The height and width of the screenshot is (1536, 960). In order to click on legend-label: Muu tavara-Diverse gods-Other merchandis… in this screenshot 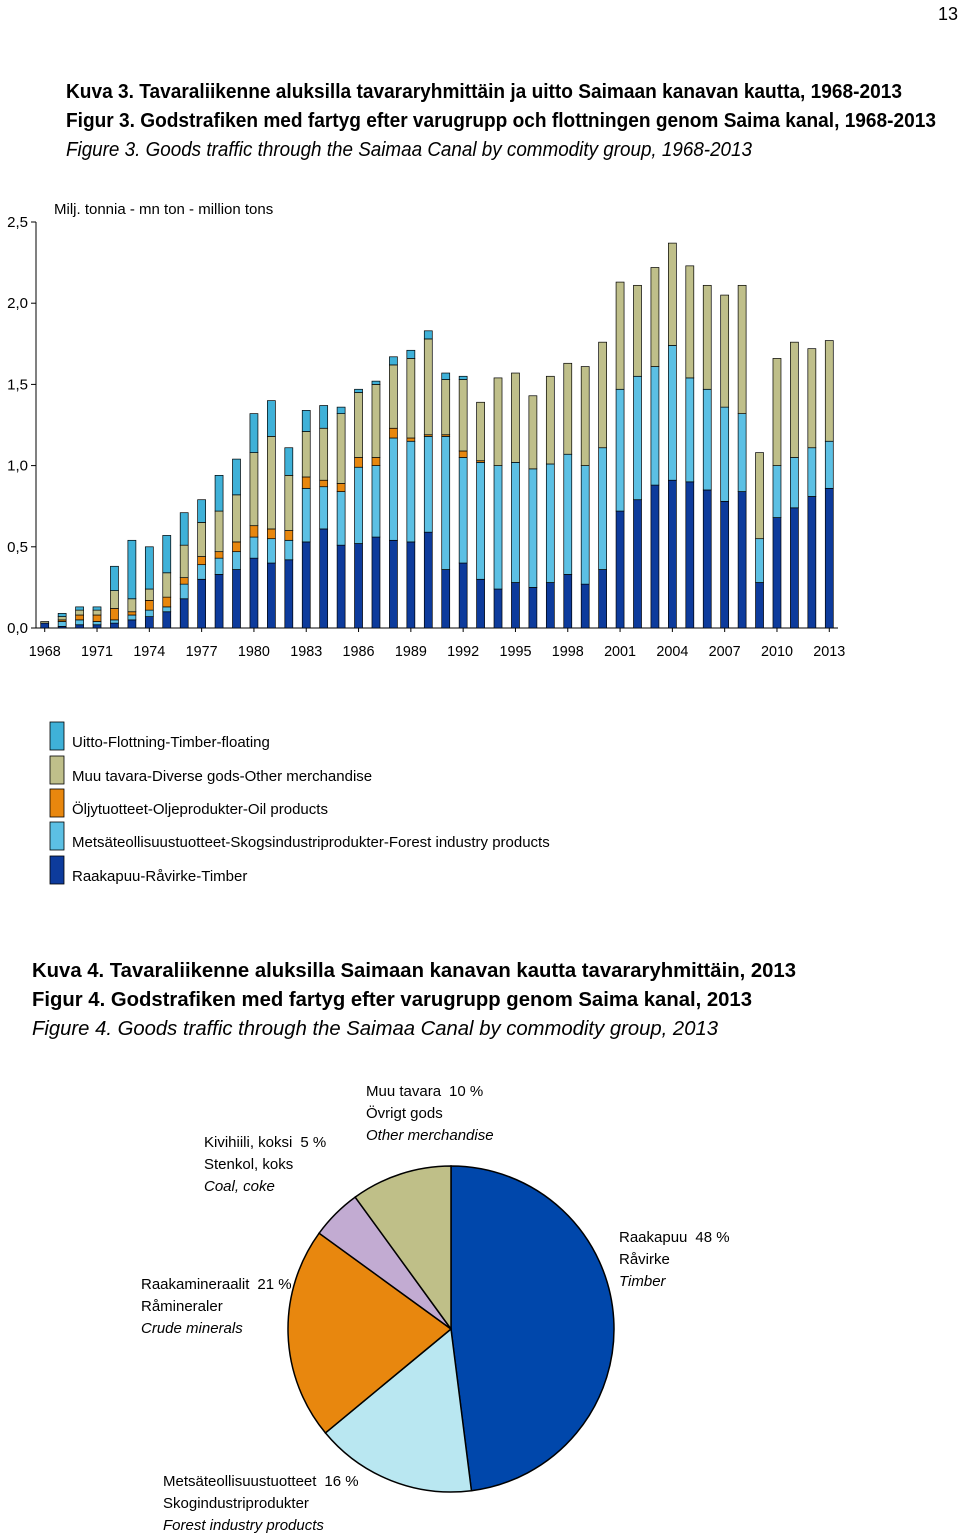, I will do `click(222, 776)`.